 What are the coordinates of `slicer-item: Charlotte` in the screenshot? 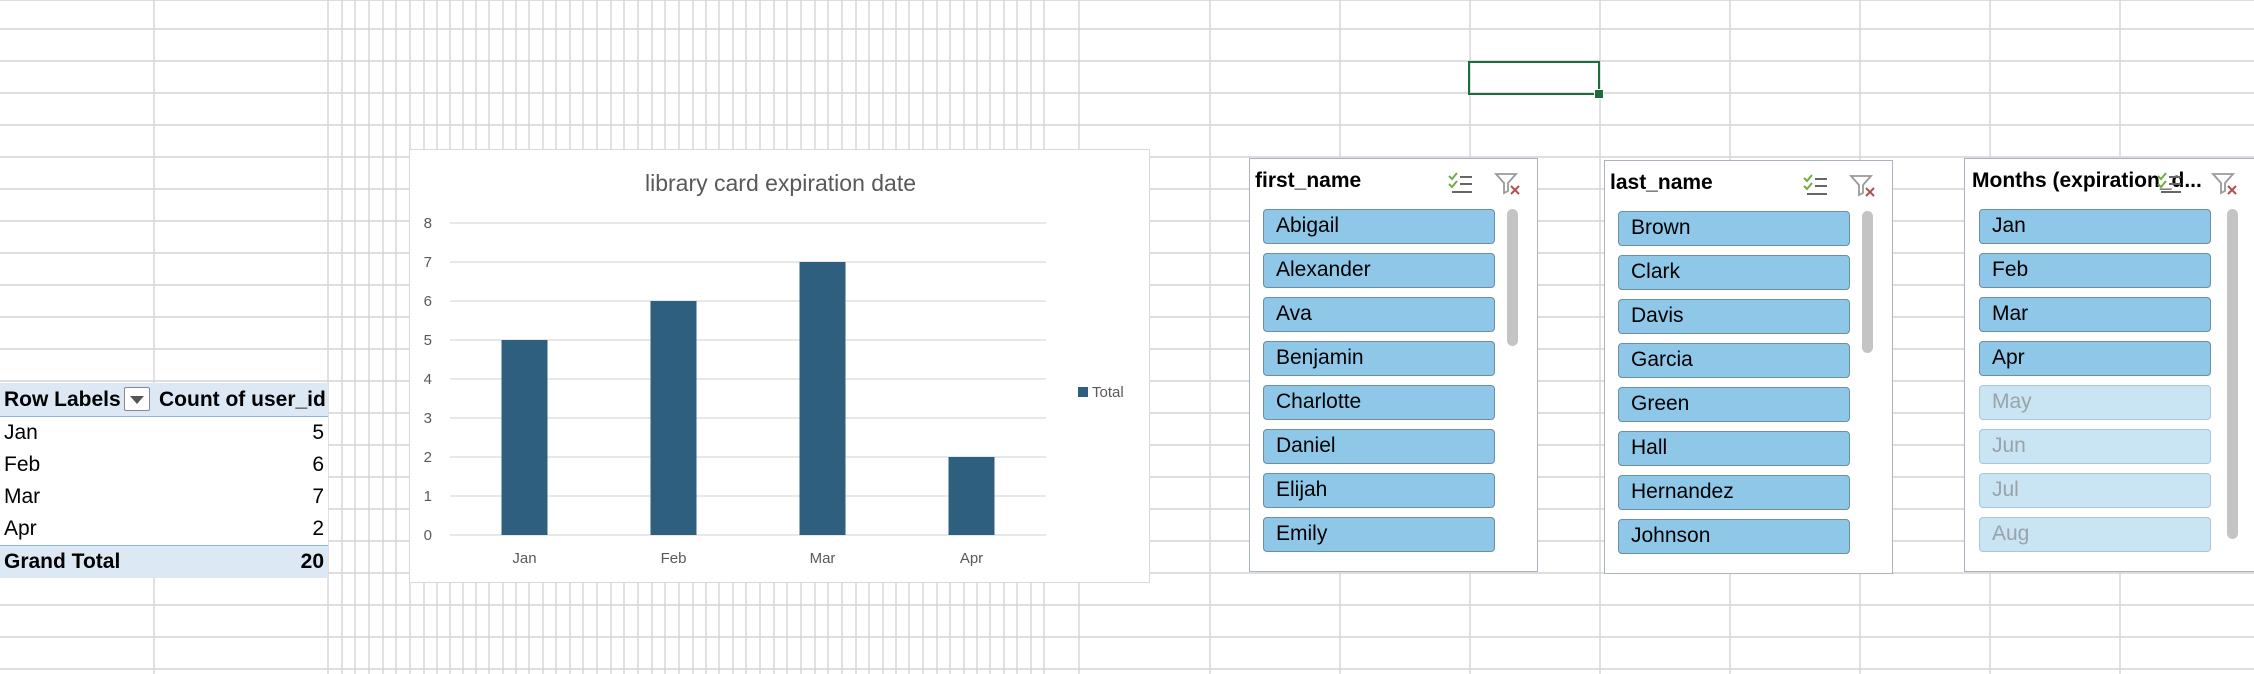 It's located at (1379, 402).